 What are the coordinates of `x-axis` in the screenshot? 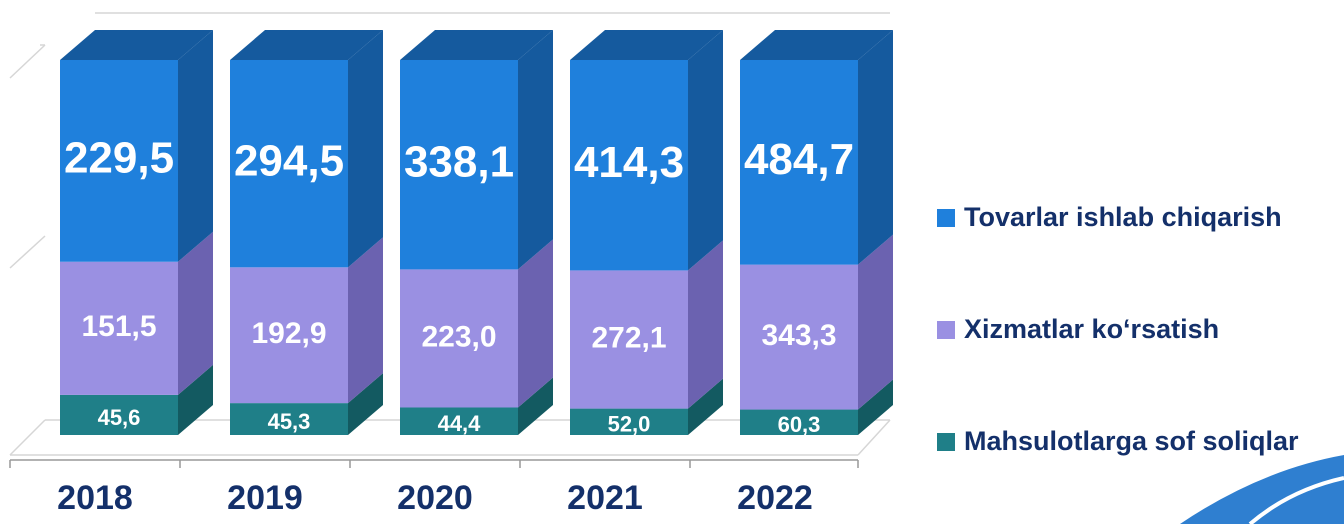 It's located at (434, 463).